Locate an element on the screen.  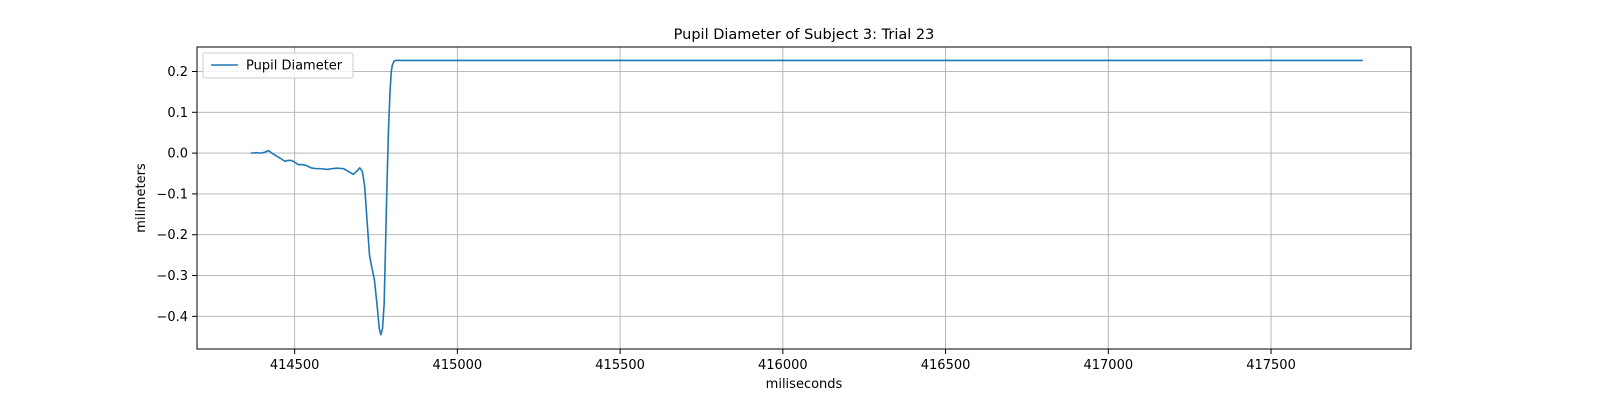
x-tick-label: 416000 is located at coordinates (783, 365).